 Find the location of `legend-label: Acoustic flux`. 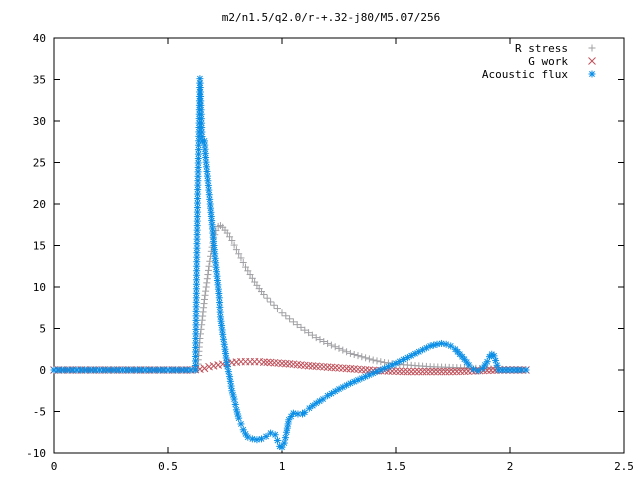

legend-label: Acoustic flux is located at coordinates (525, 74).